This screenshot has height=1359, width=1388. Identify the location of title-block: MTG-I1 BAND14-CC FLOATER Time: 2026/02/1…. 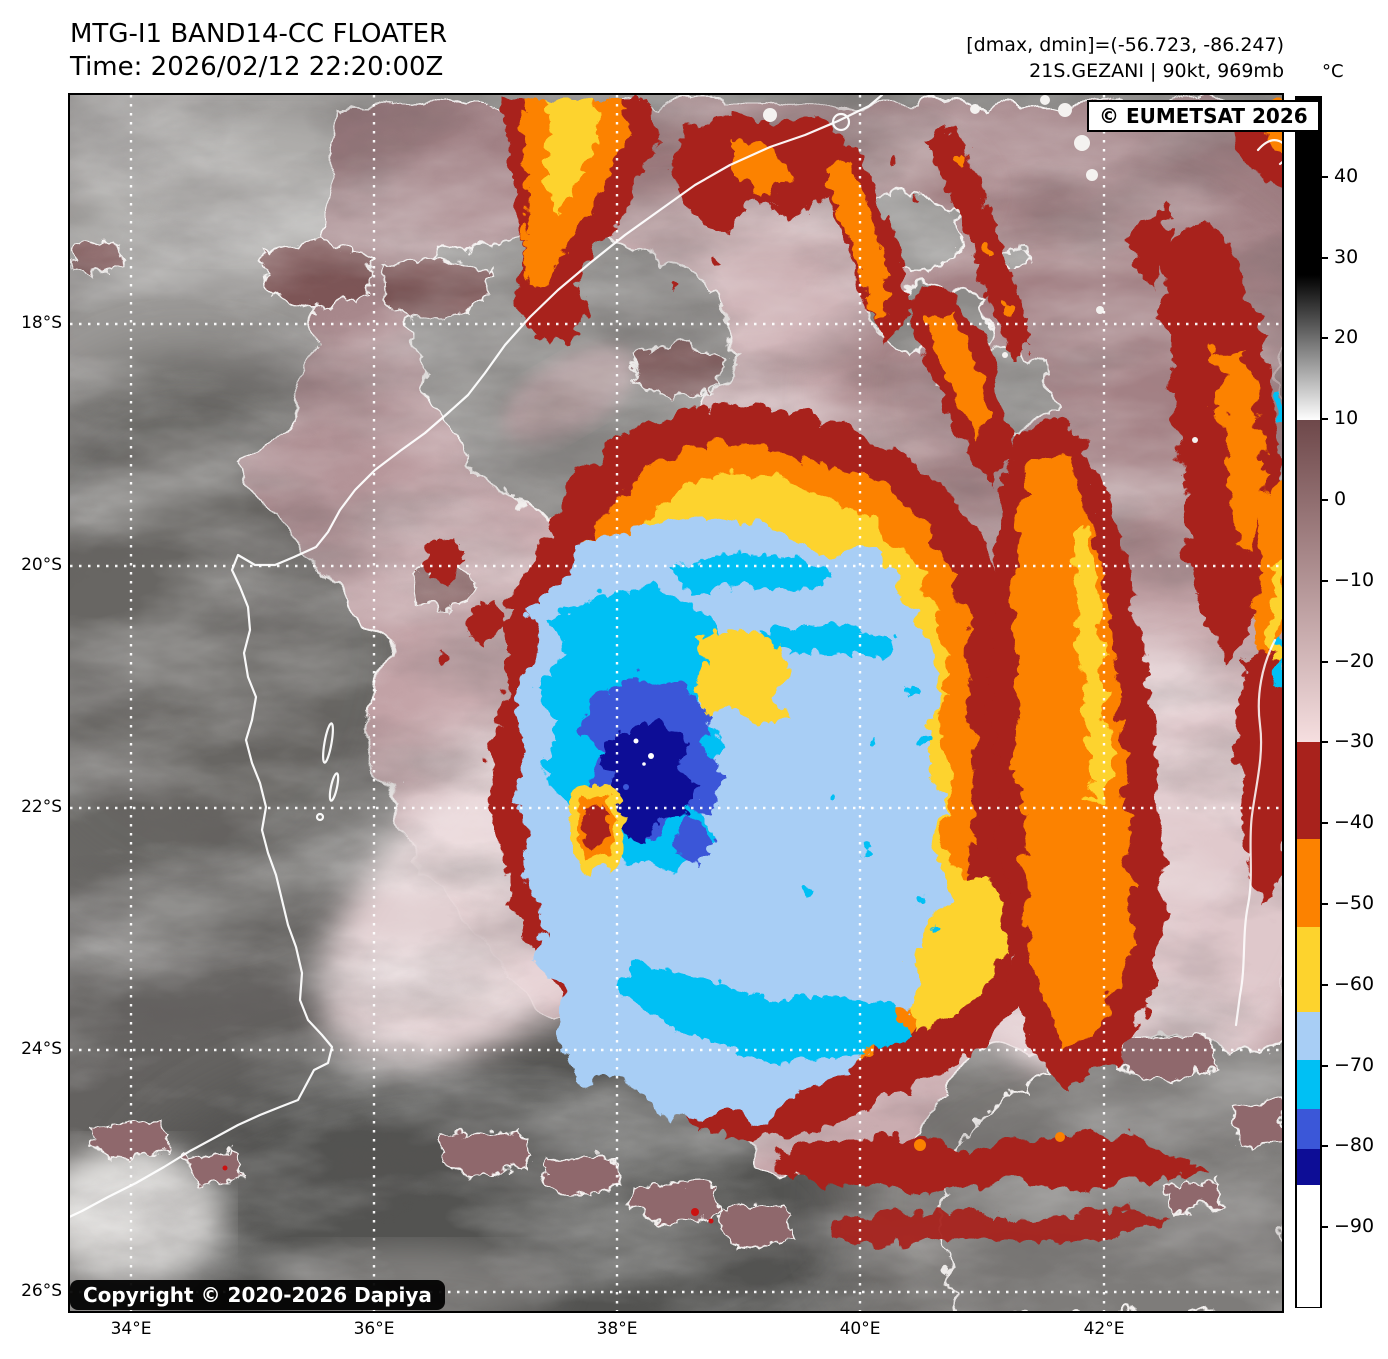
(258, 51).